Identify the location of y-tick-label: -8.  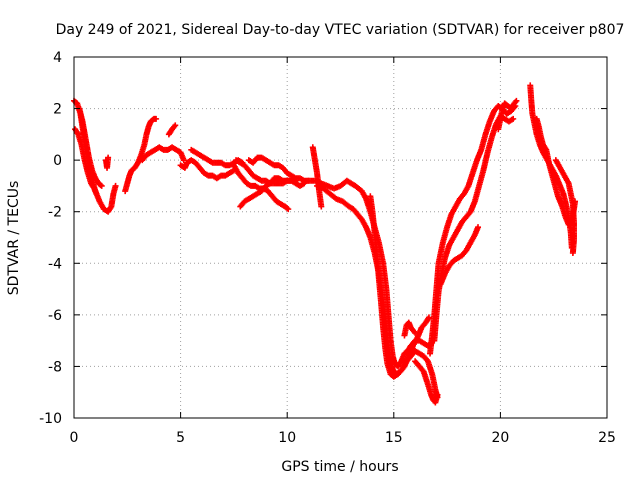
(55, 367).